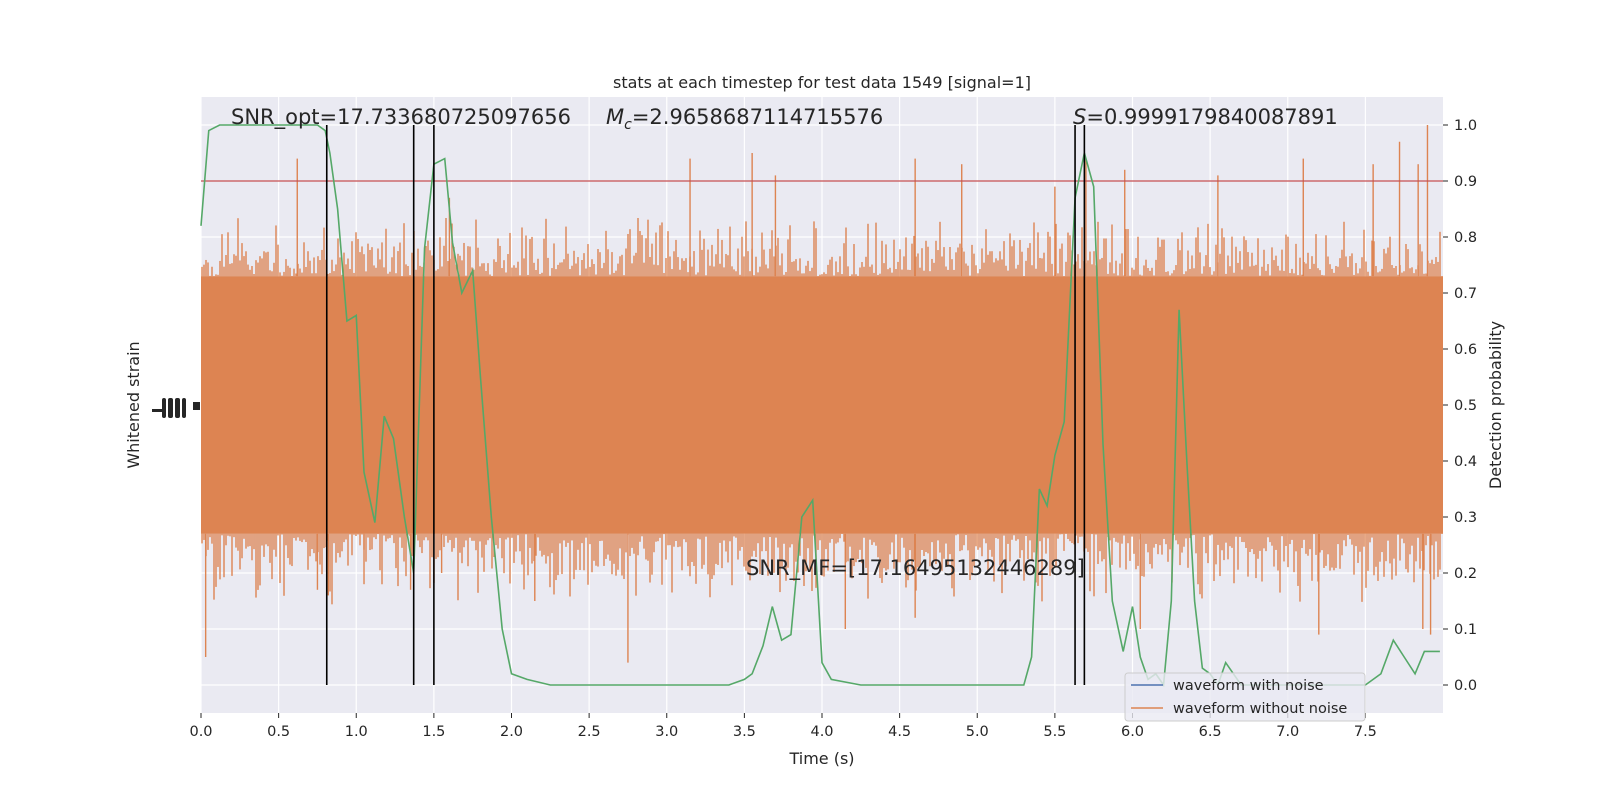 Image resolution: width=1600 pixels, height=800 pixels. What do you see at coordinates (1495, 405) in the screenshot?
I see `y-axis-label-right: Detection probability` at bounding box center [1495, 405].